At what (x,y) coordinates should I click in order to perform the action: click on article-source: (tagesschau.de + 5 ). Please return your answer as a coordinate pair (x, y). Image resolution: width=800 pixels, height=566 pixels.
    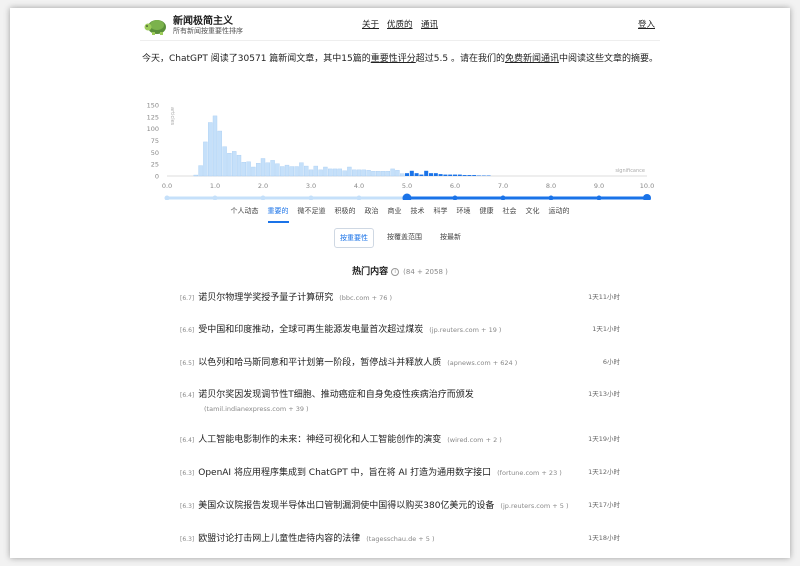
    Looking at the image, I should click on (400, 539).